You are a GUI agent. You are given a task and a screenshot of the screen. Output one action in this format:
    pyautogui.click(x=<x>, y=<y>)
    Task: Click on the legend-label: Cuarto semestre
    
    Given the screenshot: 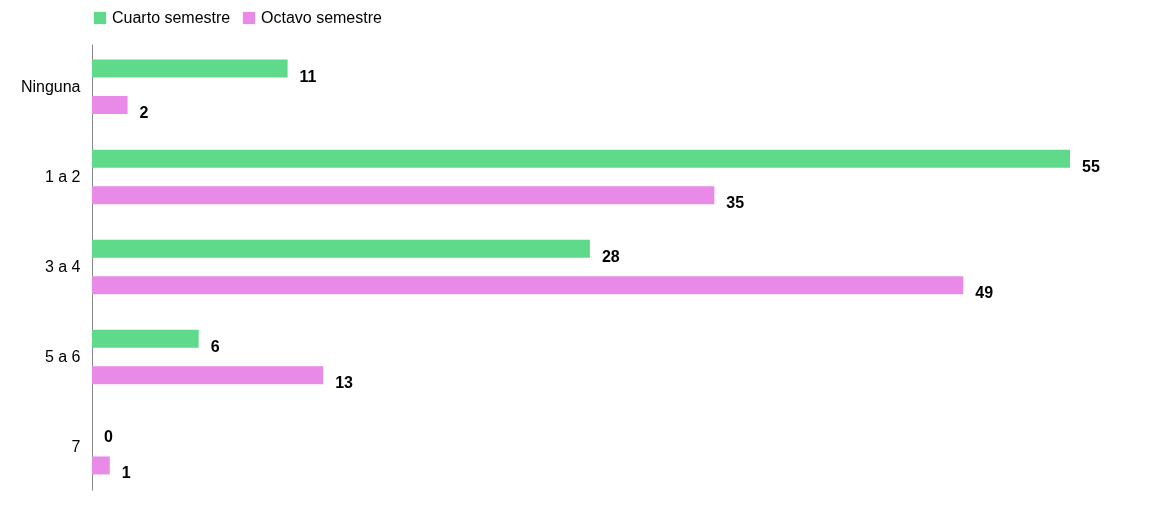 What is the action you would take?
    pyautogui.click(x=171, y=17)
    